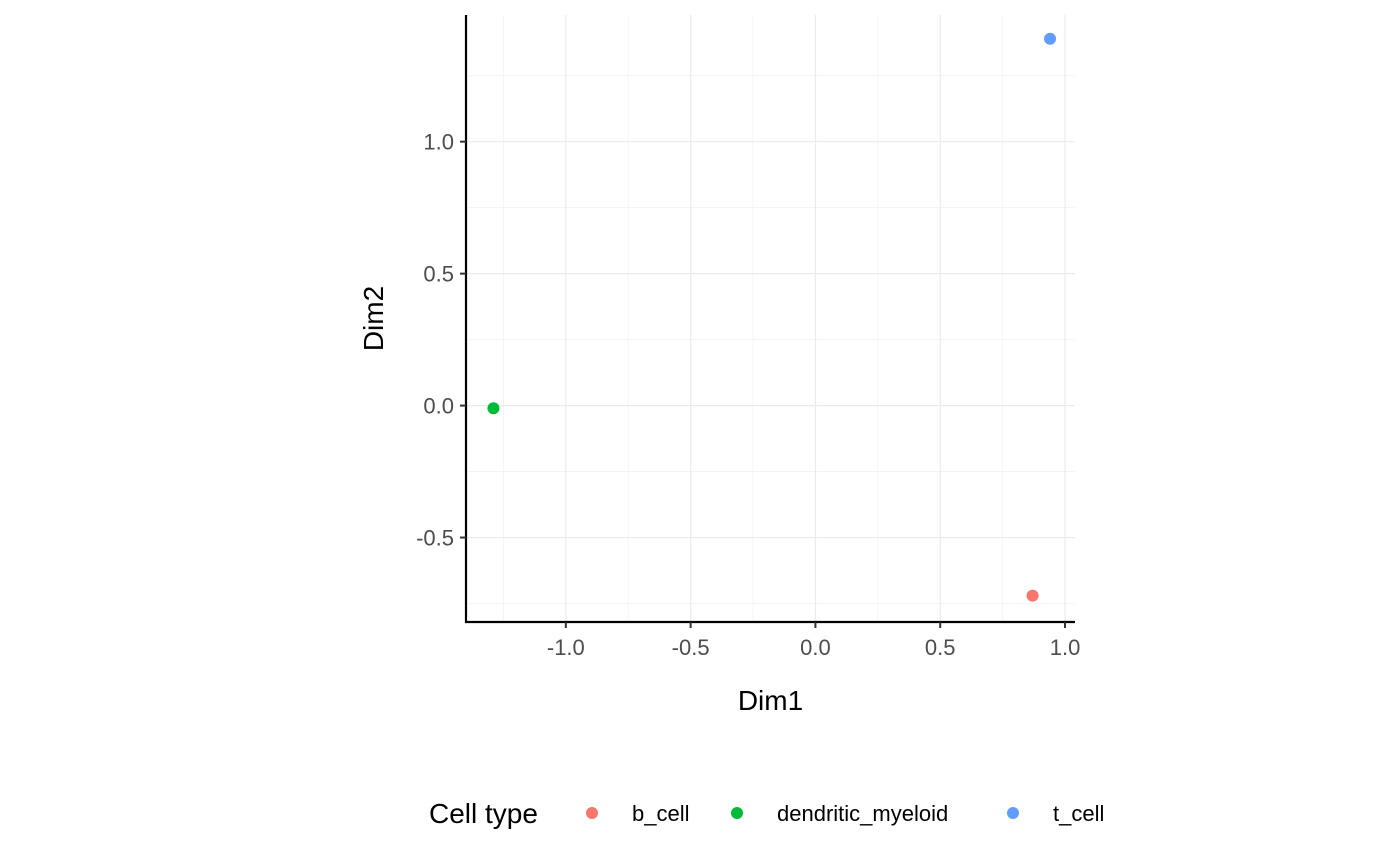  What do you see at coordinates (483, 813) in the screenshot?
I see `legend-title: Cell type` at bounding box center [483, 813].